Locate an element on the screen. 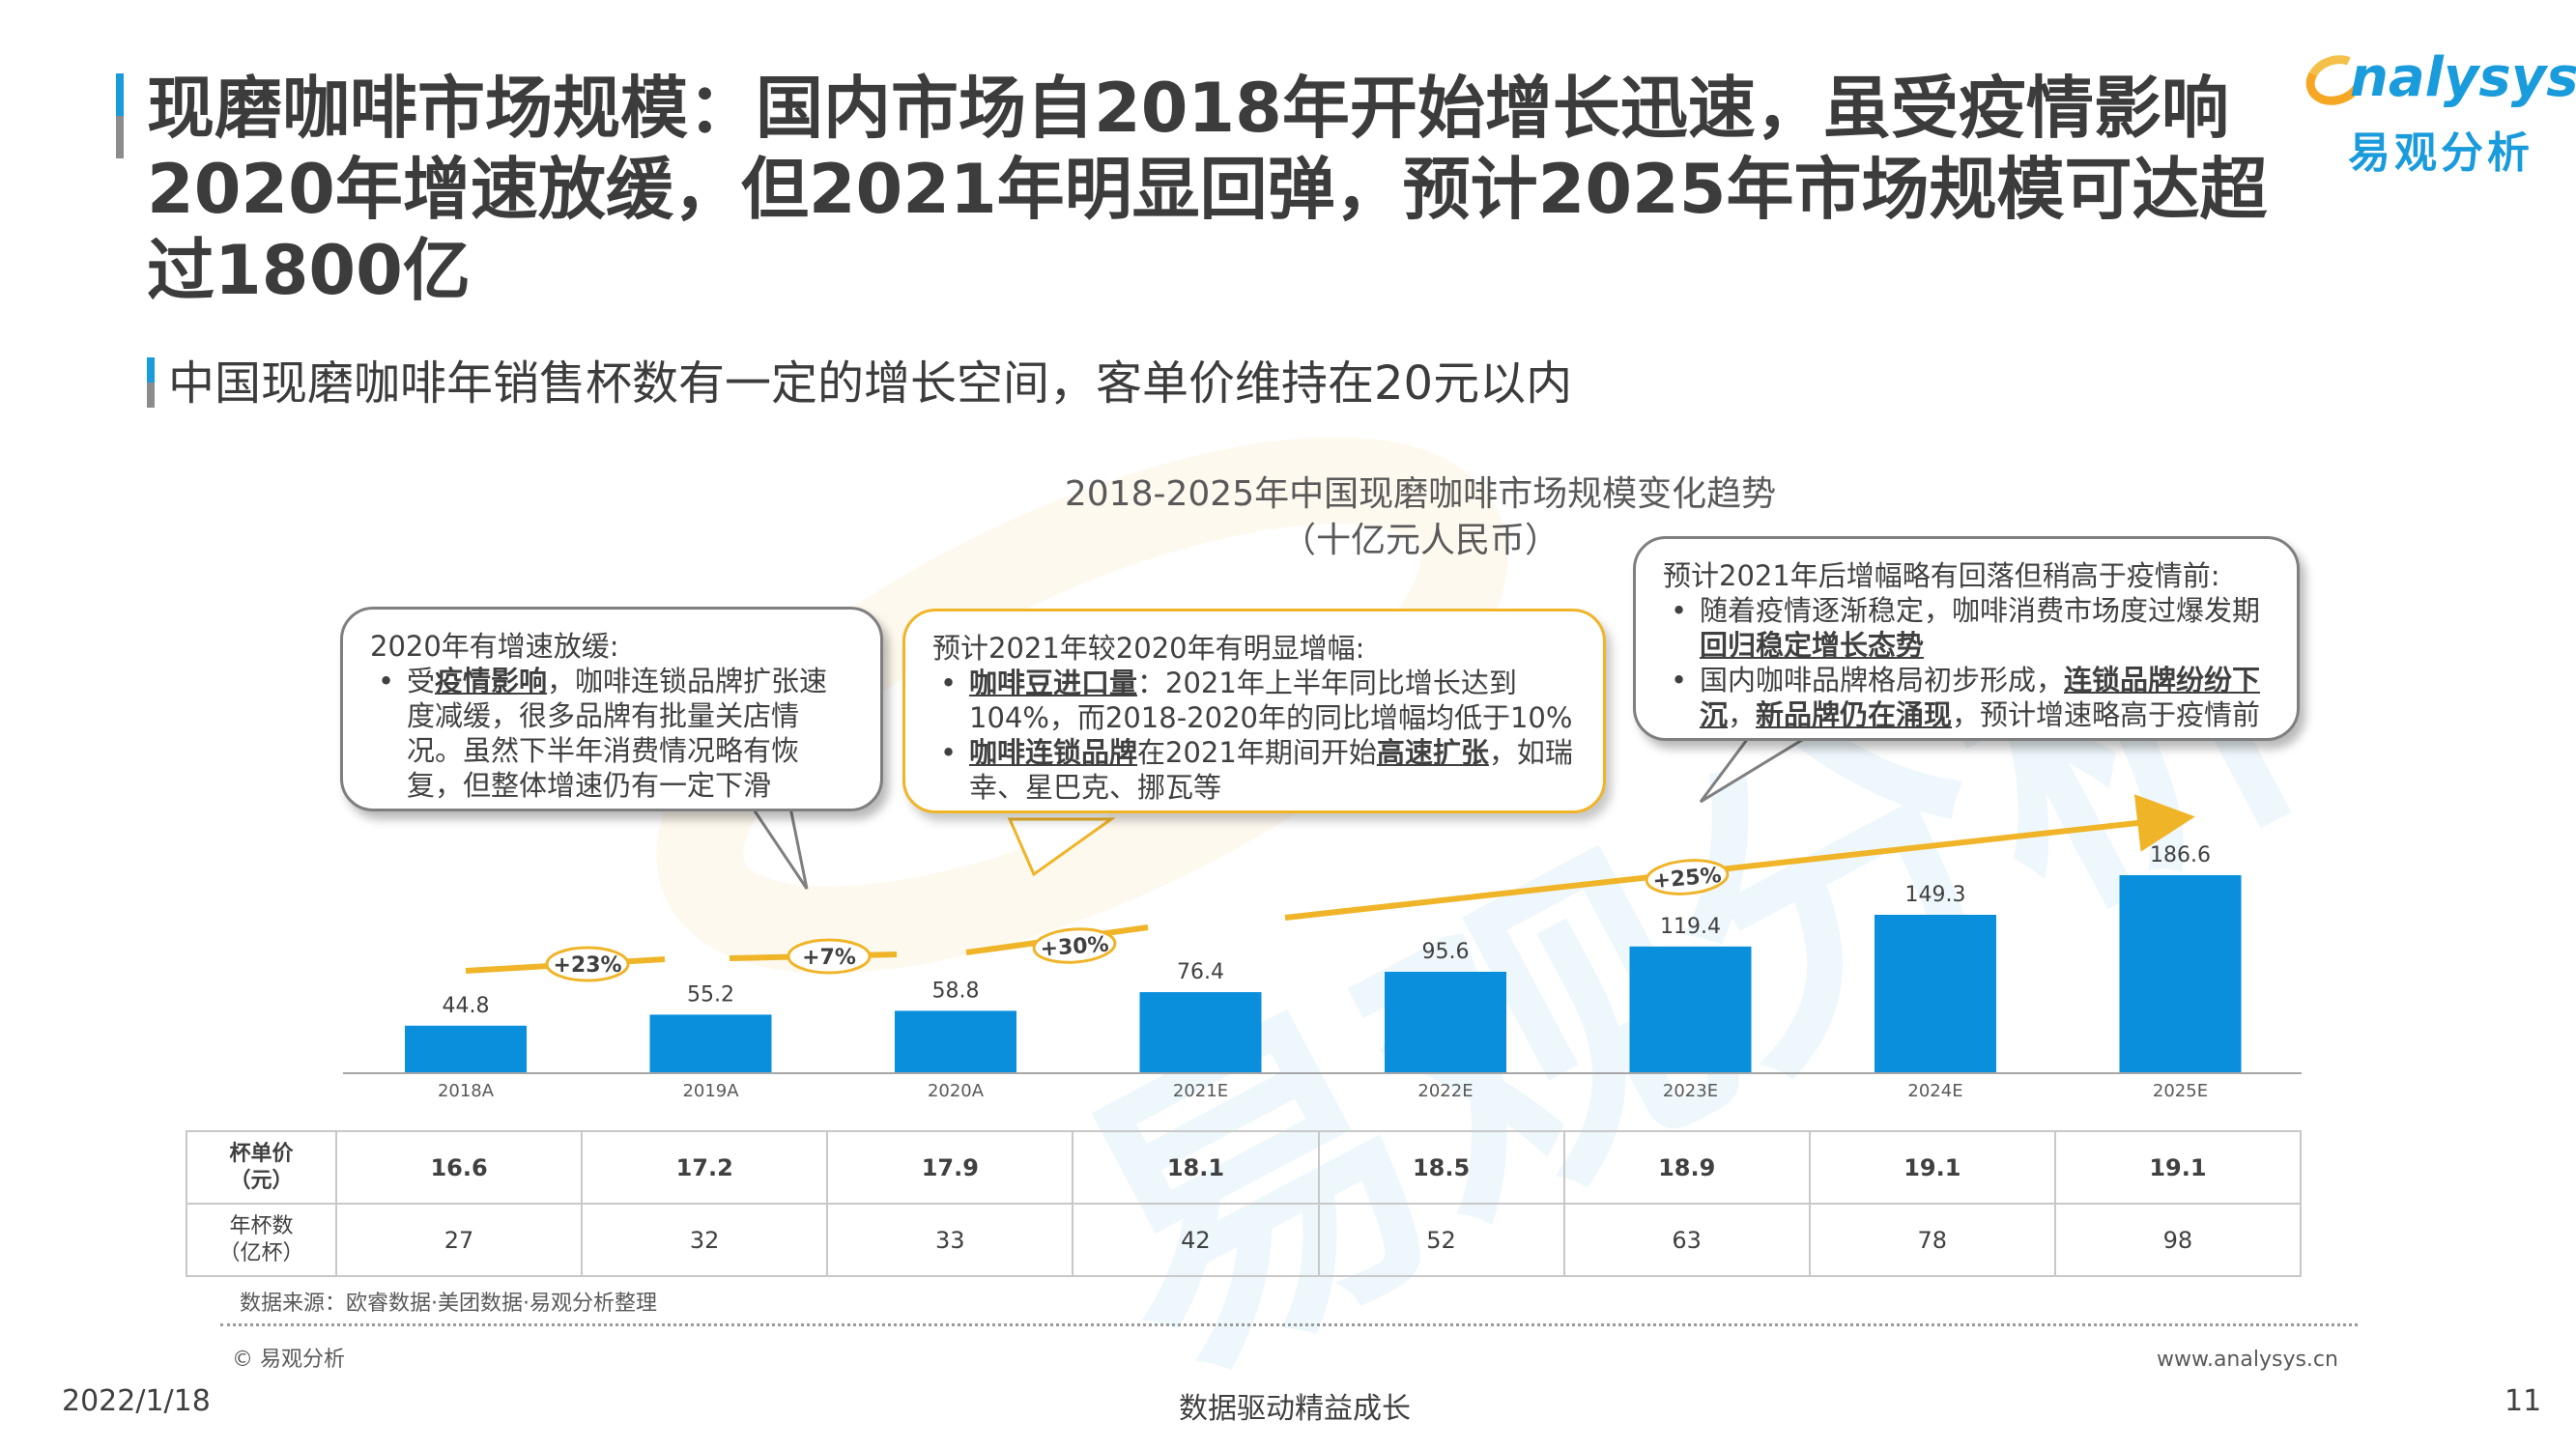 This screenshot has height=1449, width=2576. title-accent-bar is located at coordinates (120, 115).